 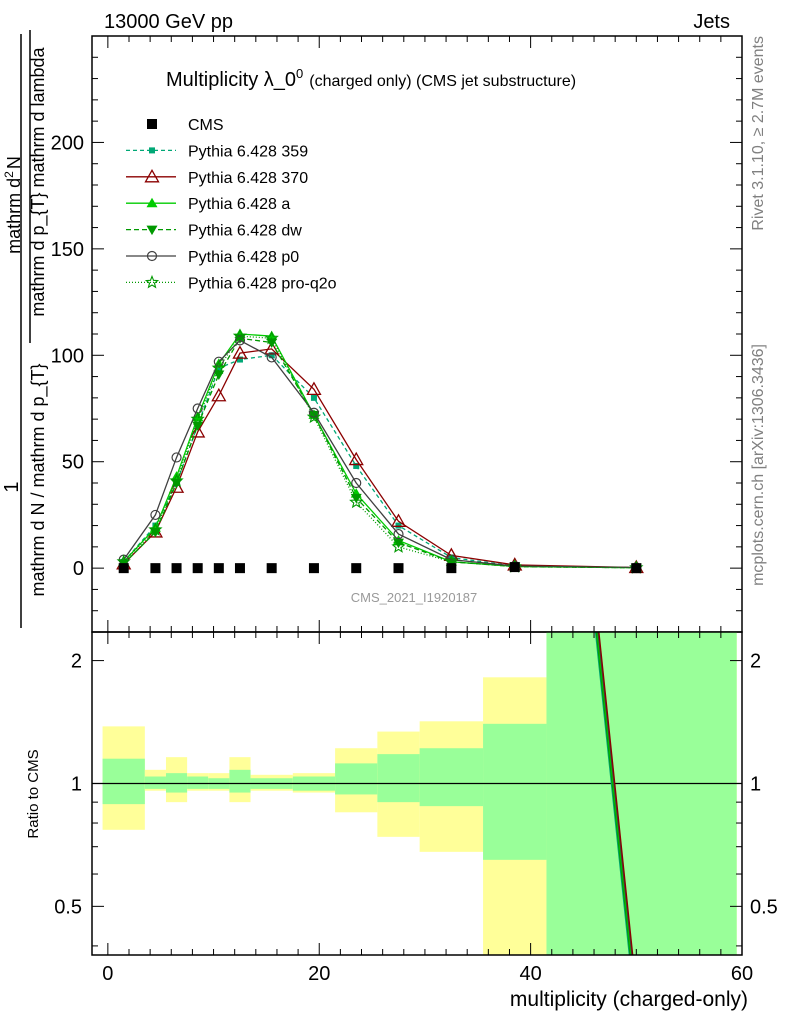 I want to click on legend-label: Pythia 6.428 359, so click(x=248, y=151).